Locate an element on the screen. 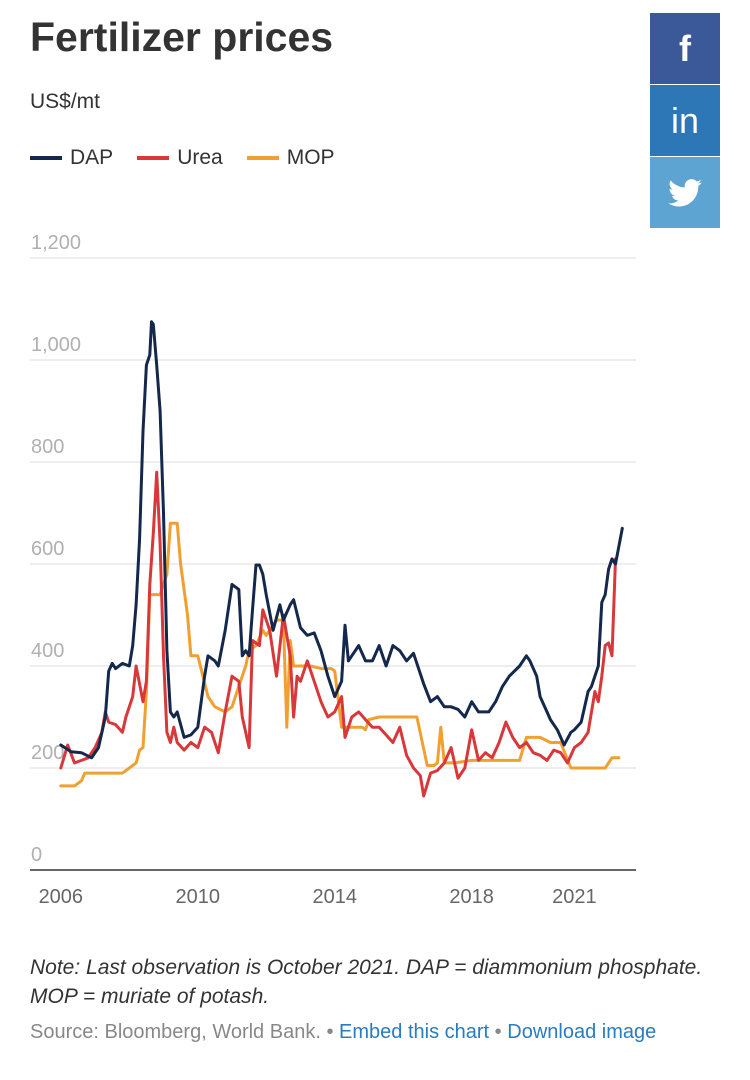 Image resolution: width=750 pixels, height=1080 pixels. y-tick-label: 400 is located at coordinates (47, 651).